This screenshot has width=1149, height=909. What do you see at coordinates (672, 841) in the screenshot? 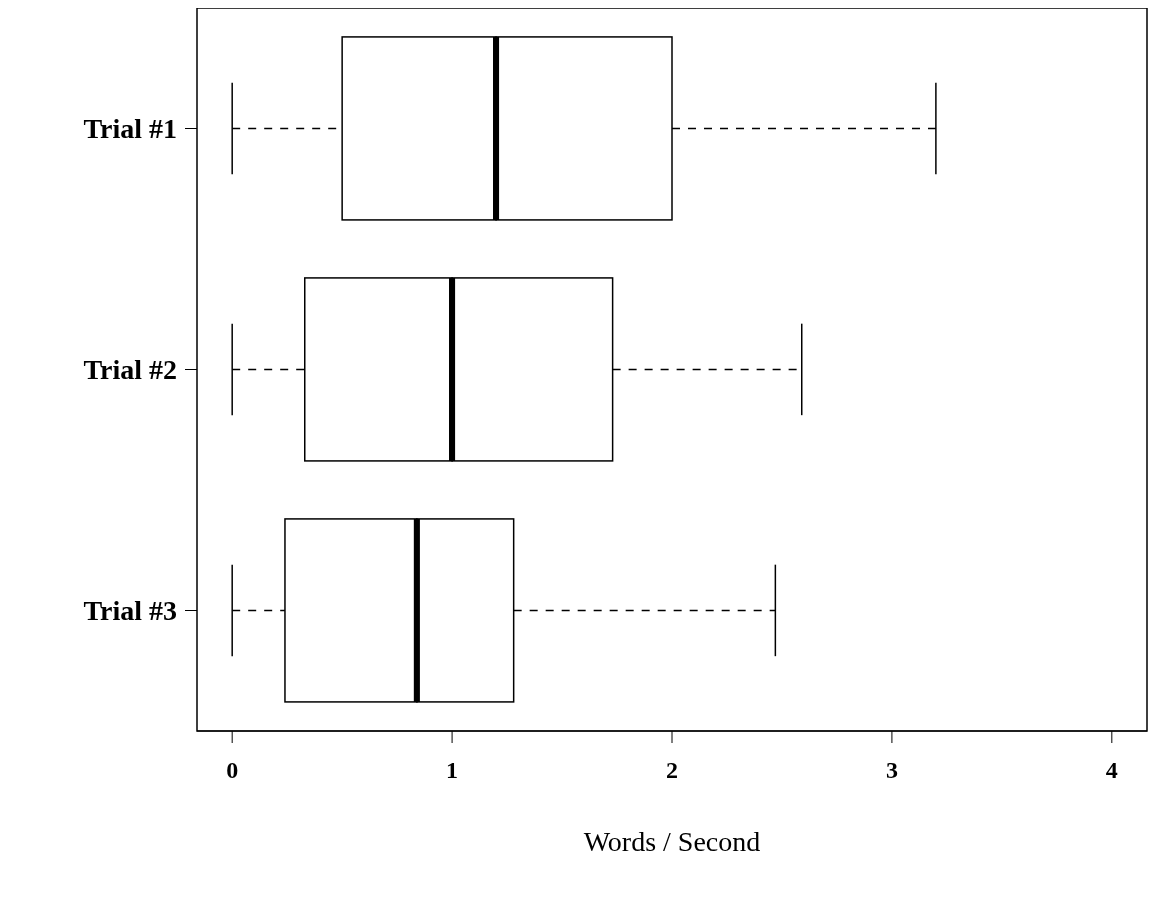
I see `x-axis-title: Words / Second` at bounding box center [672, 841].